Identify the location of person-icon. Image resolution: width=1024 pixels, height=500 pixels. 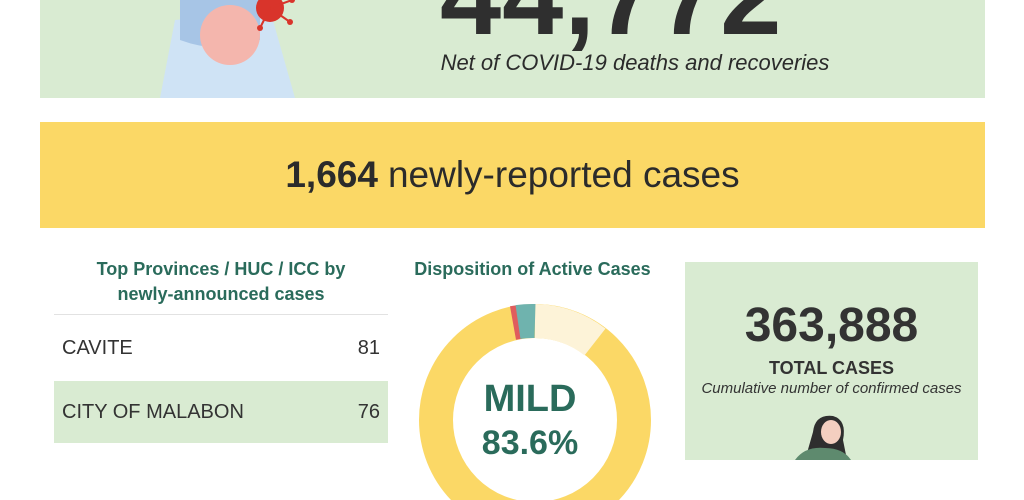
(823, 437).